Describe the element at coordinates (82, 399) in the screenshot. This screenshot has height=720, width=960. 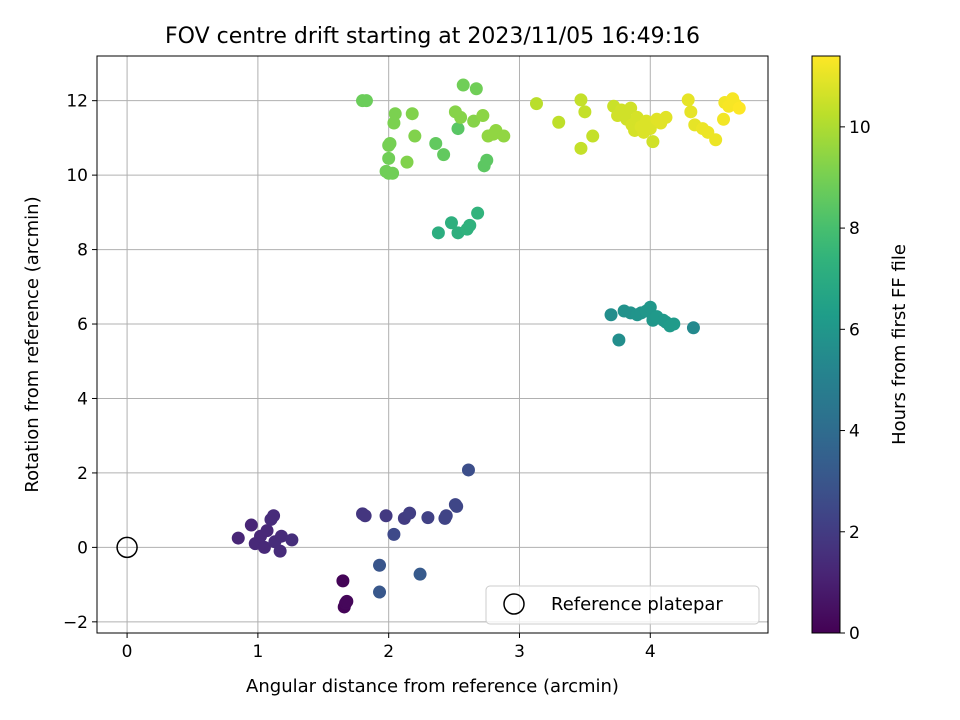
I see `y-tick-label: 4` at that location.